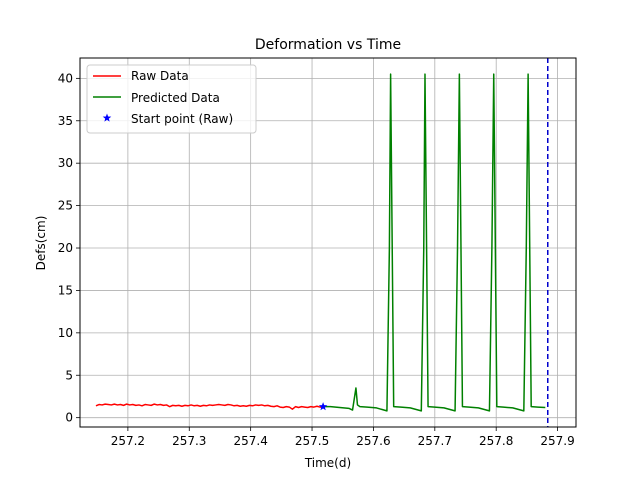 This screenshot has height=480, width=640. Describe the element at coordinates (328, 45) in the screenshot. I see `chart-title: Deformation vs Time` at that location.